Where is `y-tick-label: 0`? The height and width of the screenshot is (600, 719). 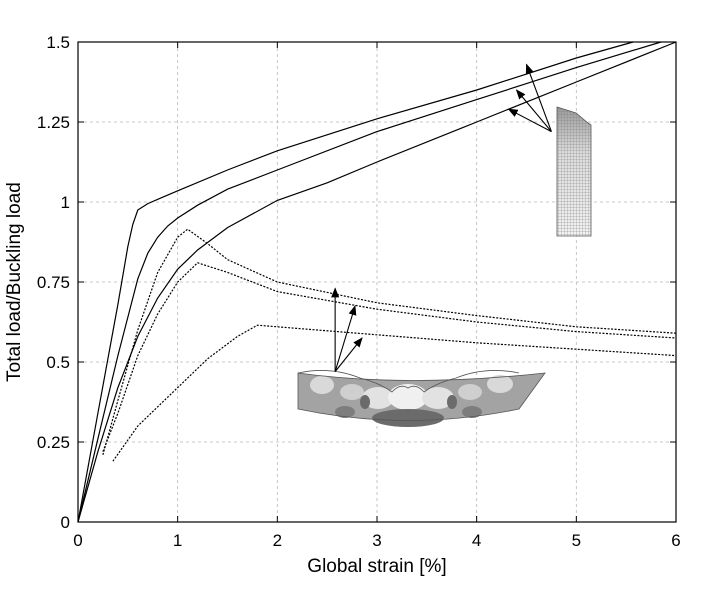 y-tick-label: 0 is located at coordinates (65, 522).